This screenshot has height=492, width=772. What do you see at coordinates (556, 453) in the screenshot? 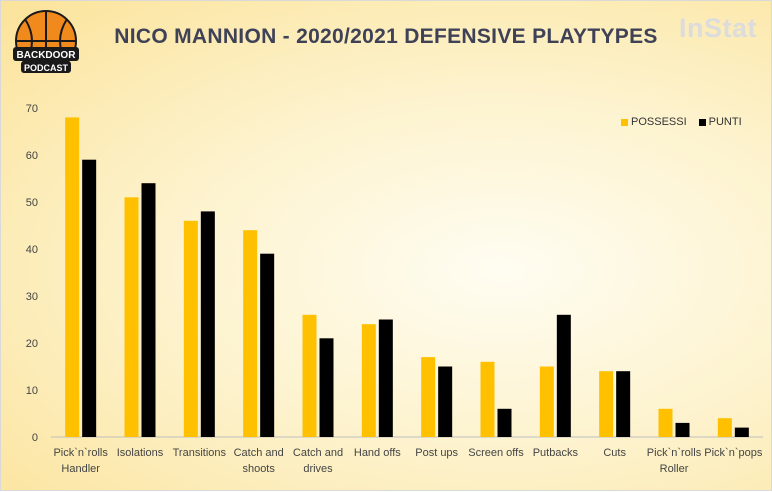
I see `x-tick-label: Putbacks` at bounding box center [556, 453].